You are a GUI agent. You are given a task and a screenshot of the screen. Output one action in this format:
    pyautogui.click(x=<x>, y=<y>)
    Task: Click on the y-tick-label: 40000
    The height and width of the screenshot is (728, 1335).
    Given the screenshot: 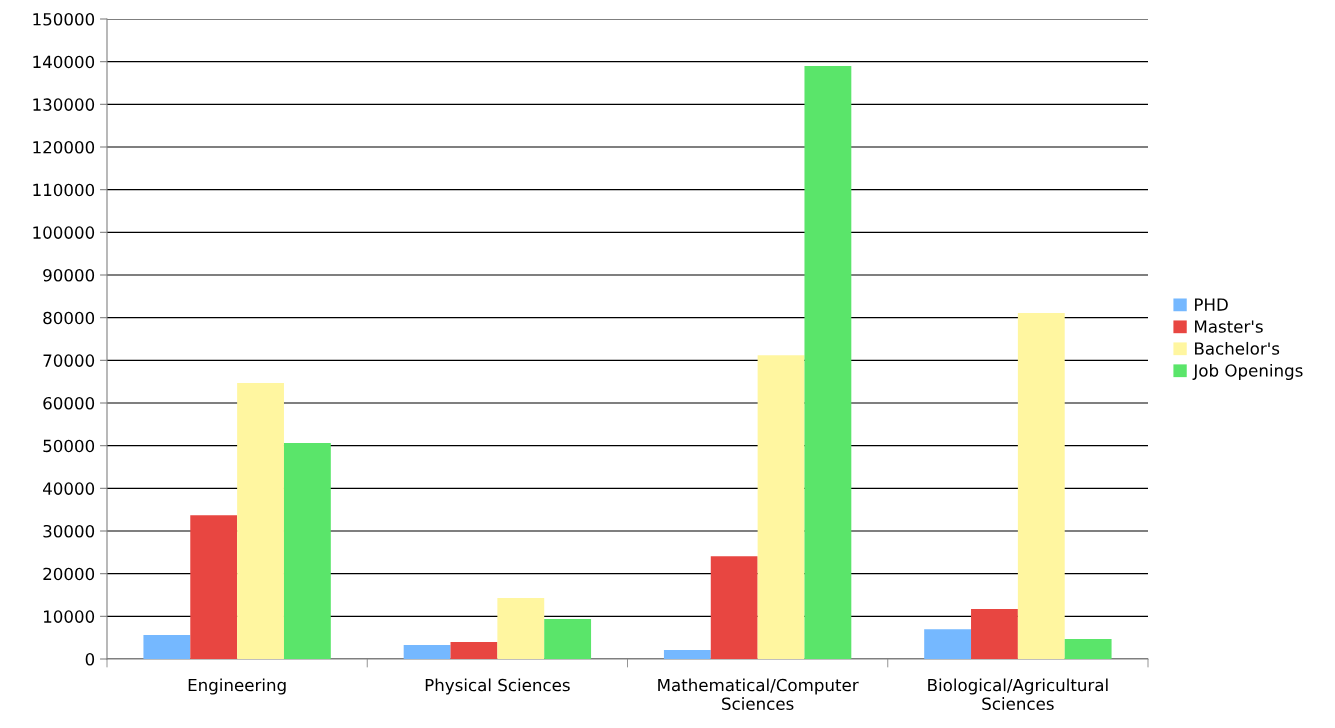 What is the action you would take?
    pyautogui.click(x=68, y=488)
    